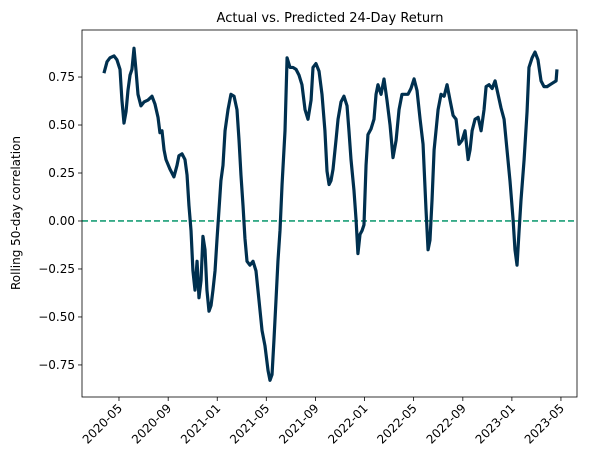  What do you see at coordinates (396, 423) in the screenshot?
I see `x-tick-label: 2022-05` at bounding box center [396, 423].